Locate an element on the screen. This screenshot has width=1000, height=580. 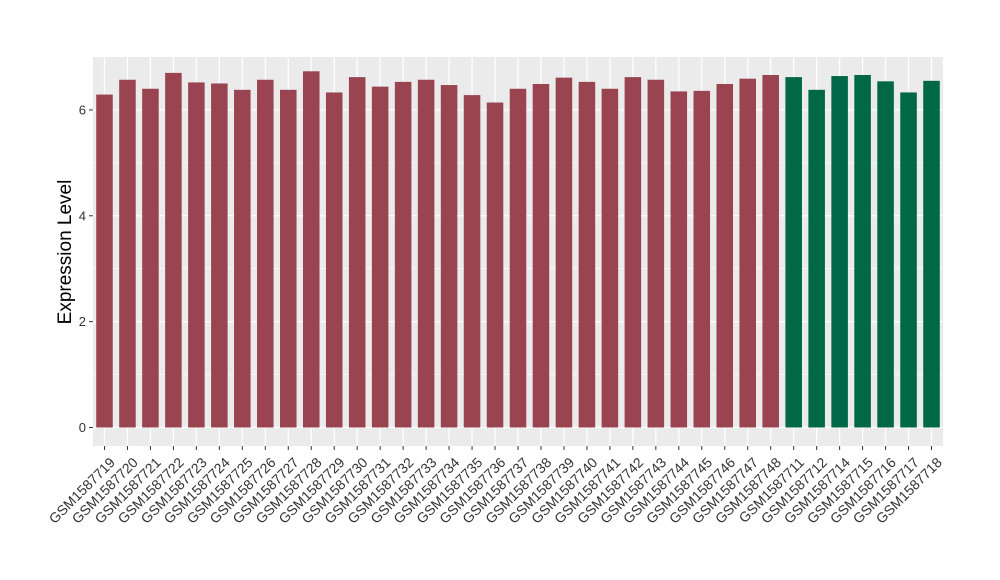
bar-GSM1587746 is located at coordinates (725, 255).